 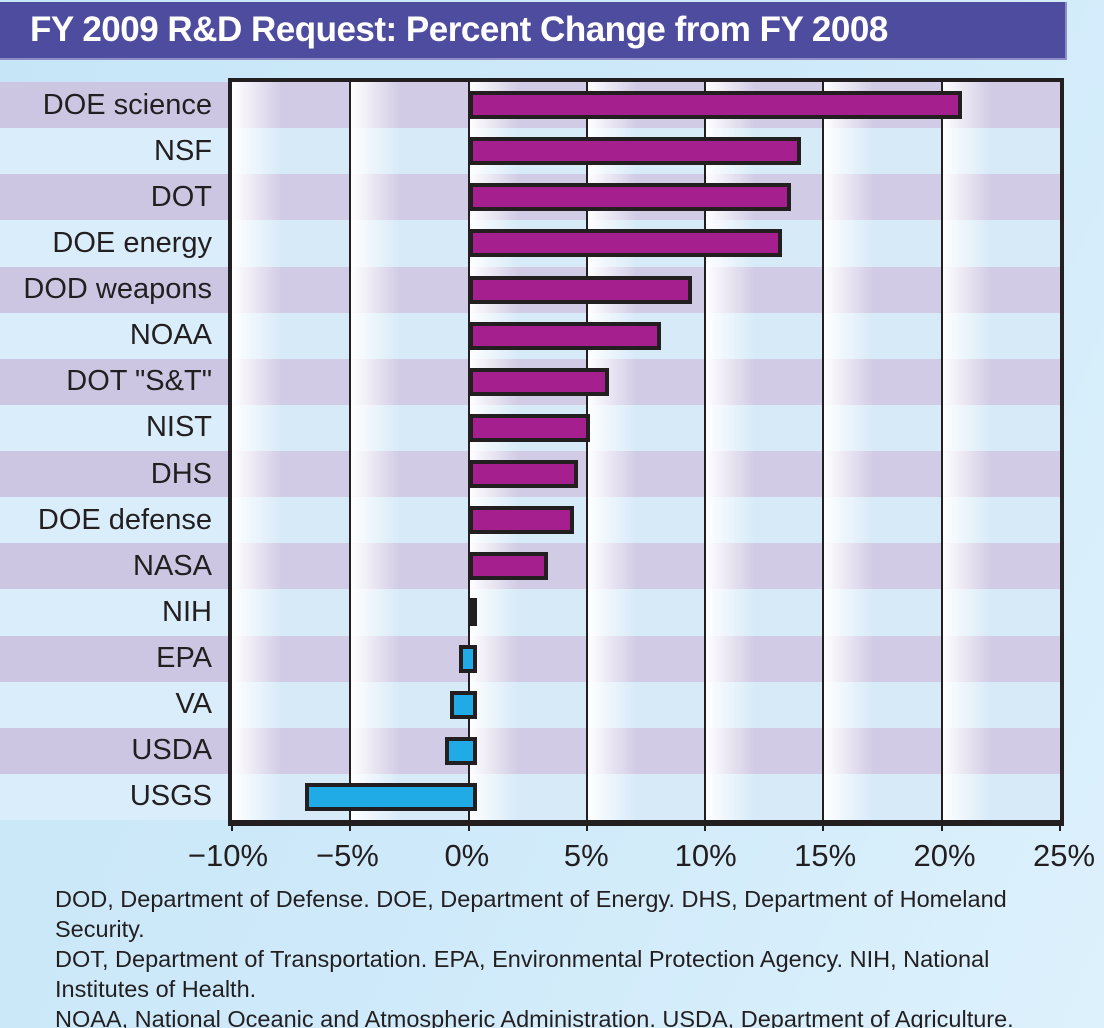 What do you see at coordinates (114, 381) in the screenshot?
I see `row-label: DOT "S&T"` at bounding box center [114, 381].